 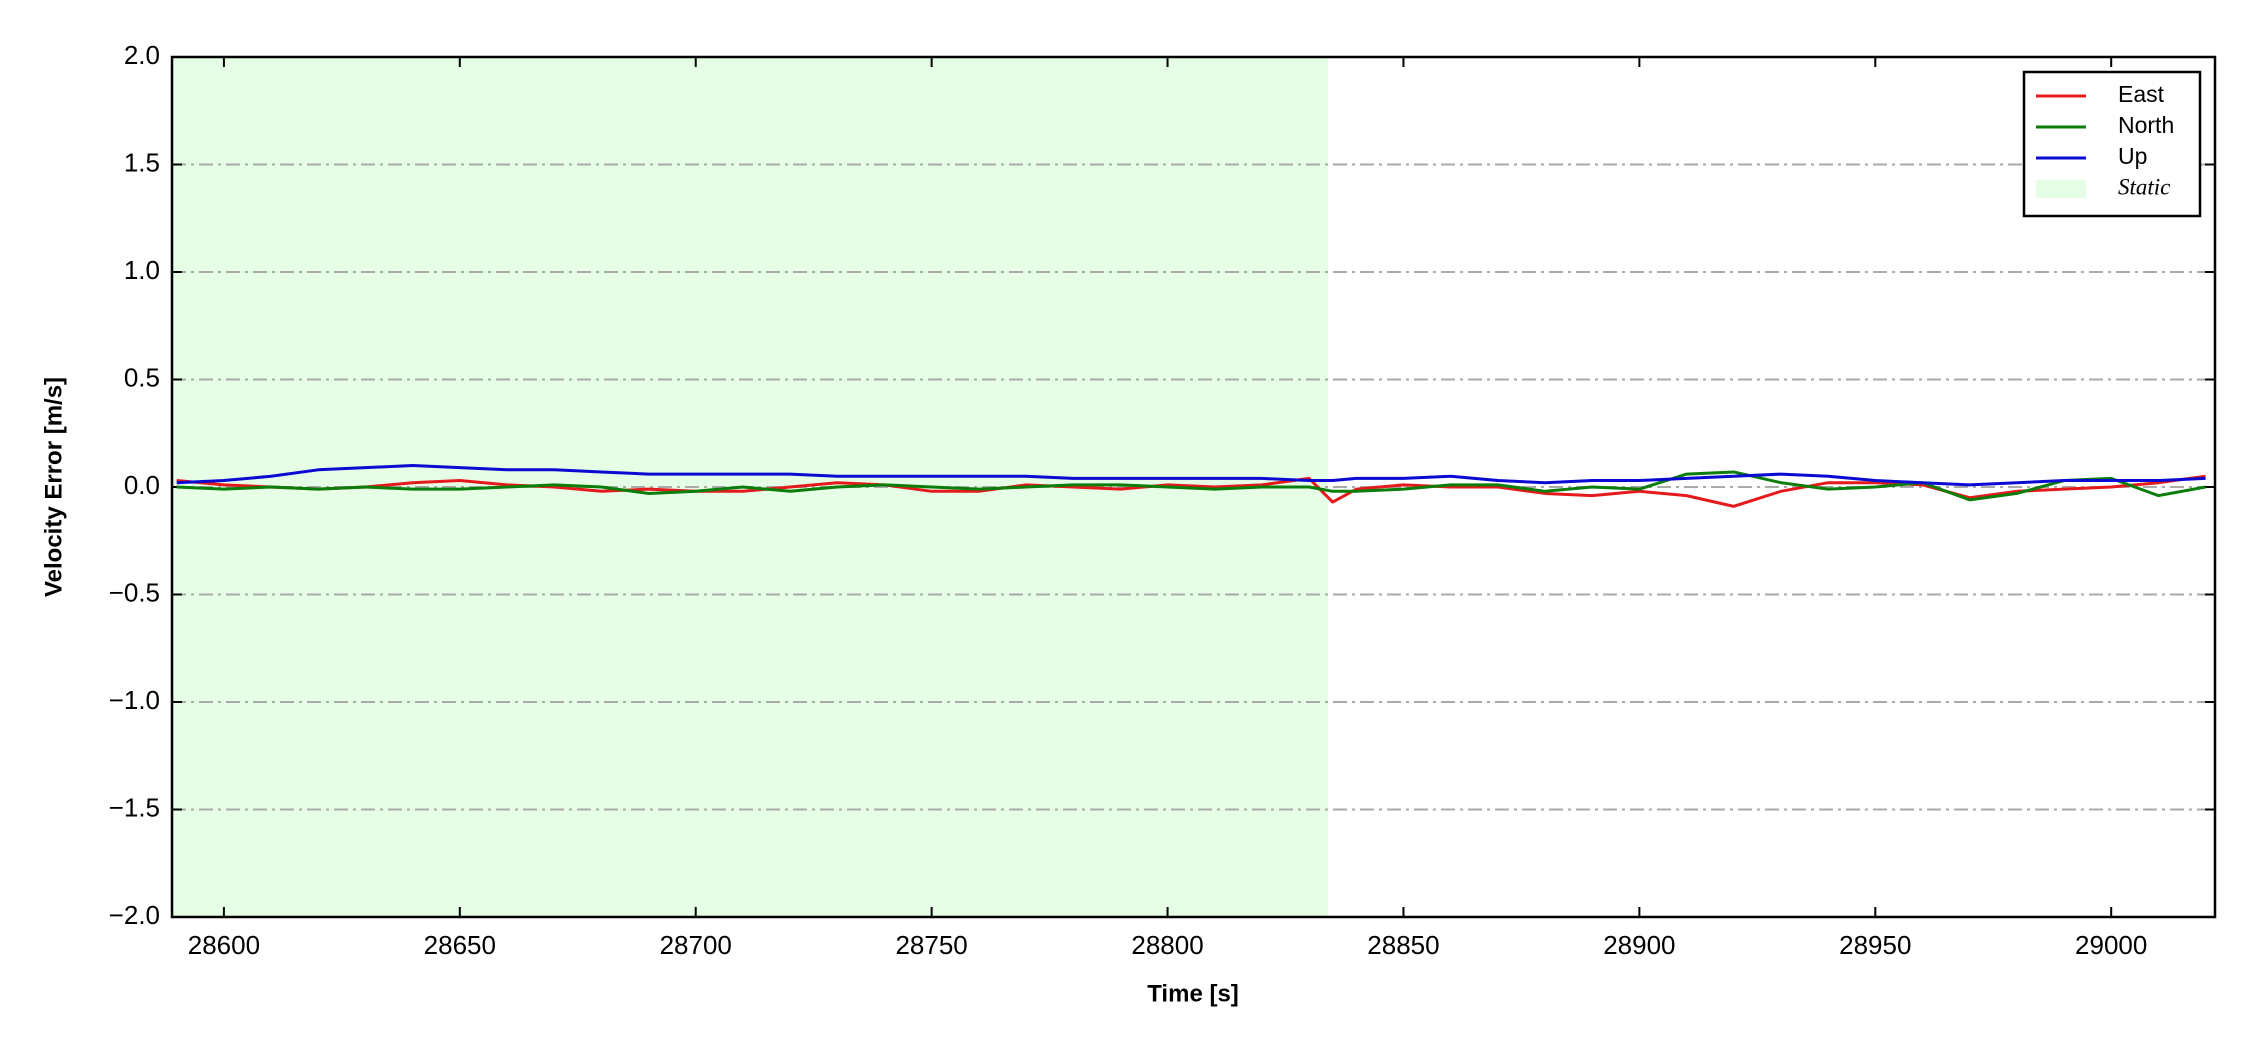 I want to click on y-axis-title: Velocity Error [m/s], so click(x=53, y=487).